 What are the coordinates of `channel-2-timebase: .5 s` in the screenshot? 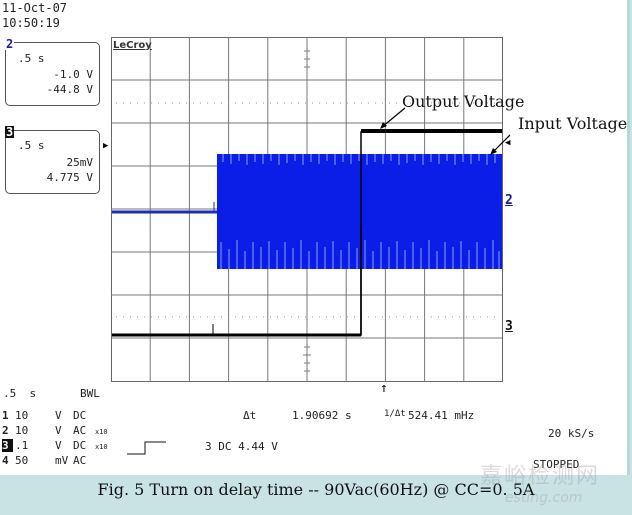 It's located at (31, 58).